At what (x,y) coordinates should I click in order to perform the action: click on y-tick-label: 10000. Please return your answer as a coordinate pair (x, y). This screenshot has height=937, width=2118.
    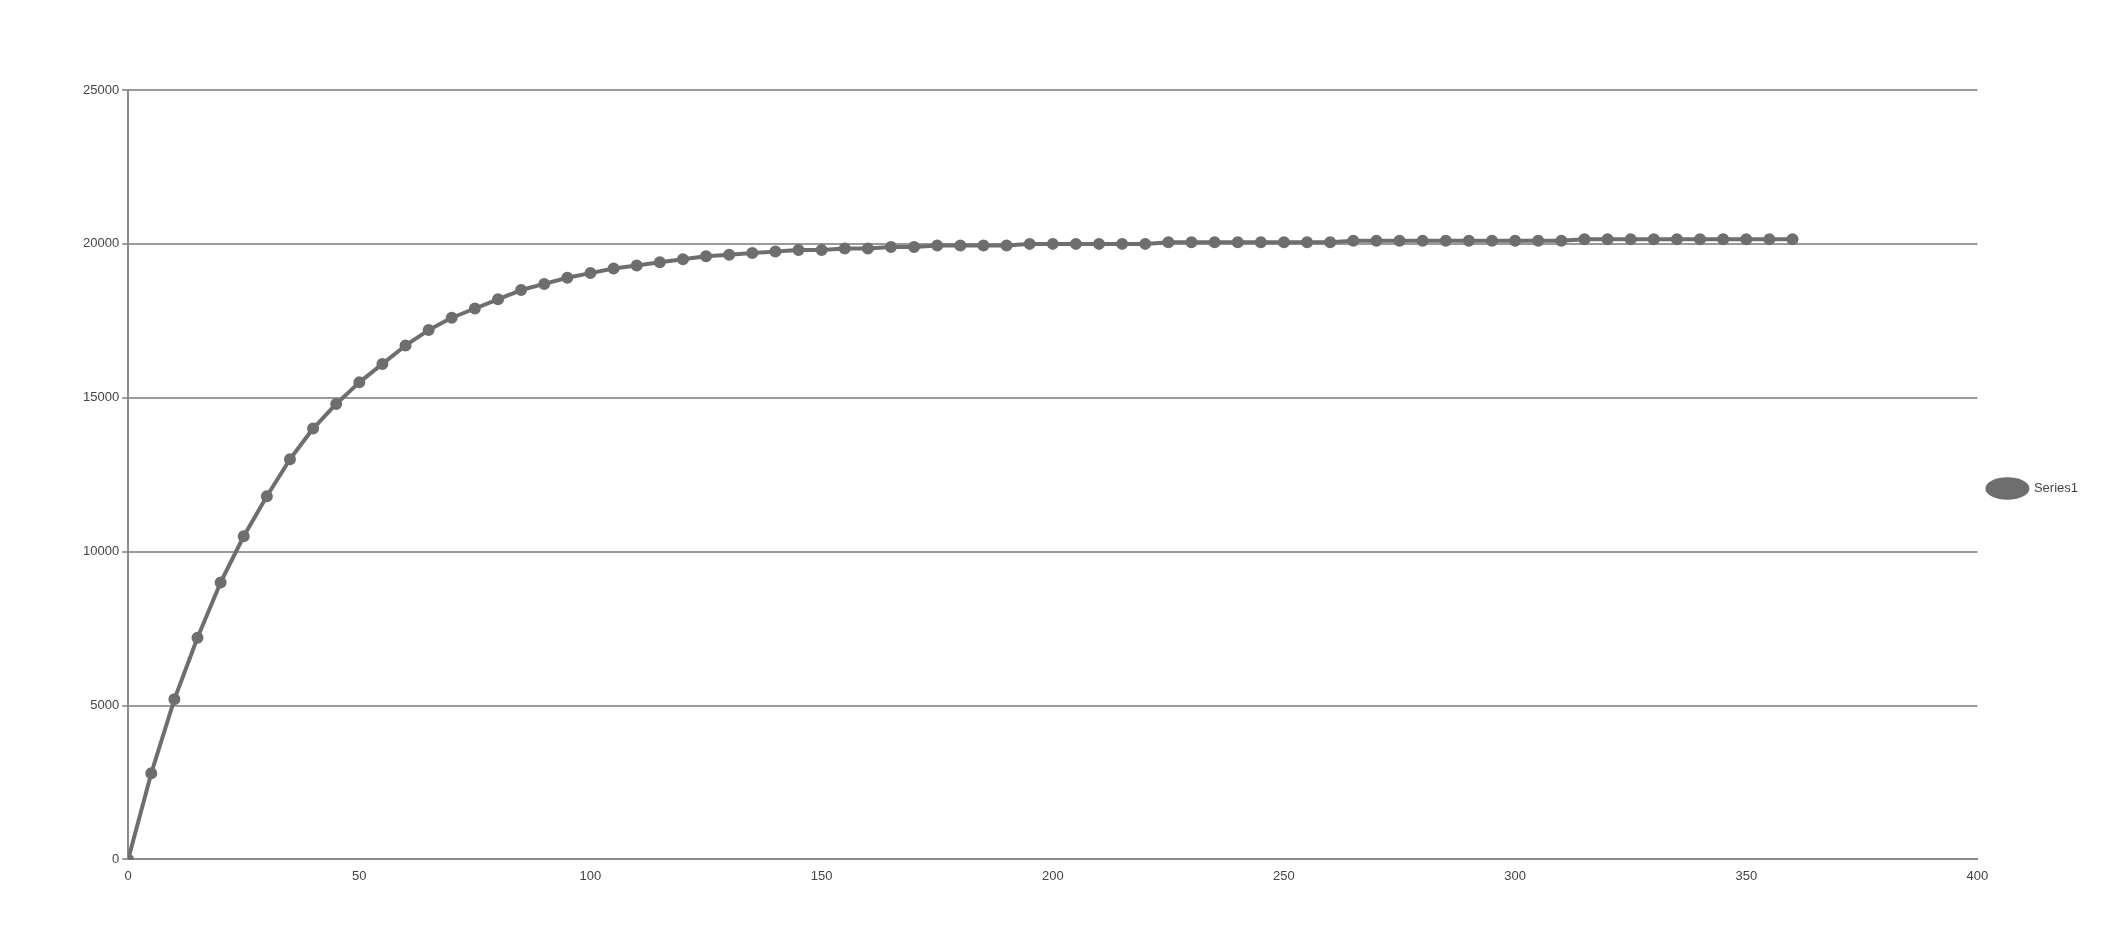
    Looking at the image, I should click on (101, 551).